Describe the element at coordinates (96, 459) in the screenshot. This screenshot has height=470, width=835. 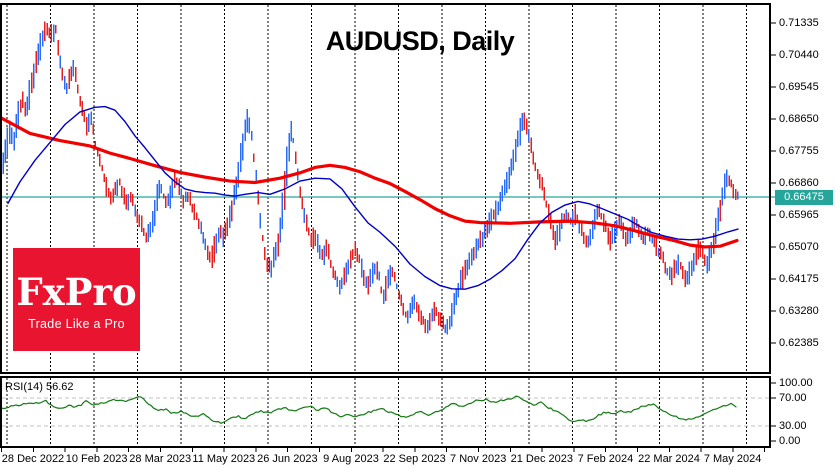
I see `date-label: 10 Feb 2023` at that location.